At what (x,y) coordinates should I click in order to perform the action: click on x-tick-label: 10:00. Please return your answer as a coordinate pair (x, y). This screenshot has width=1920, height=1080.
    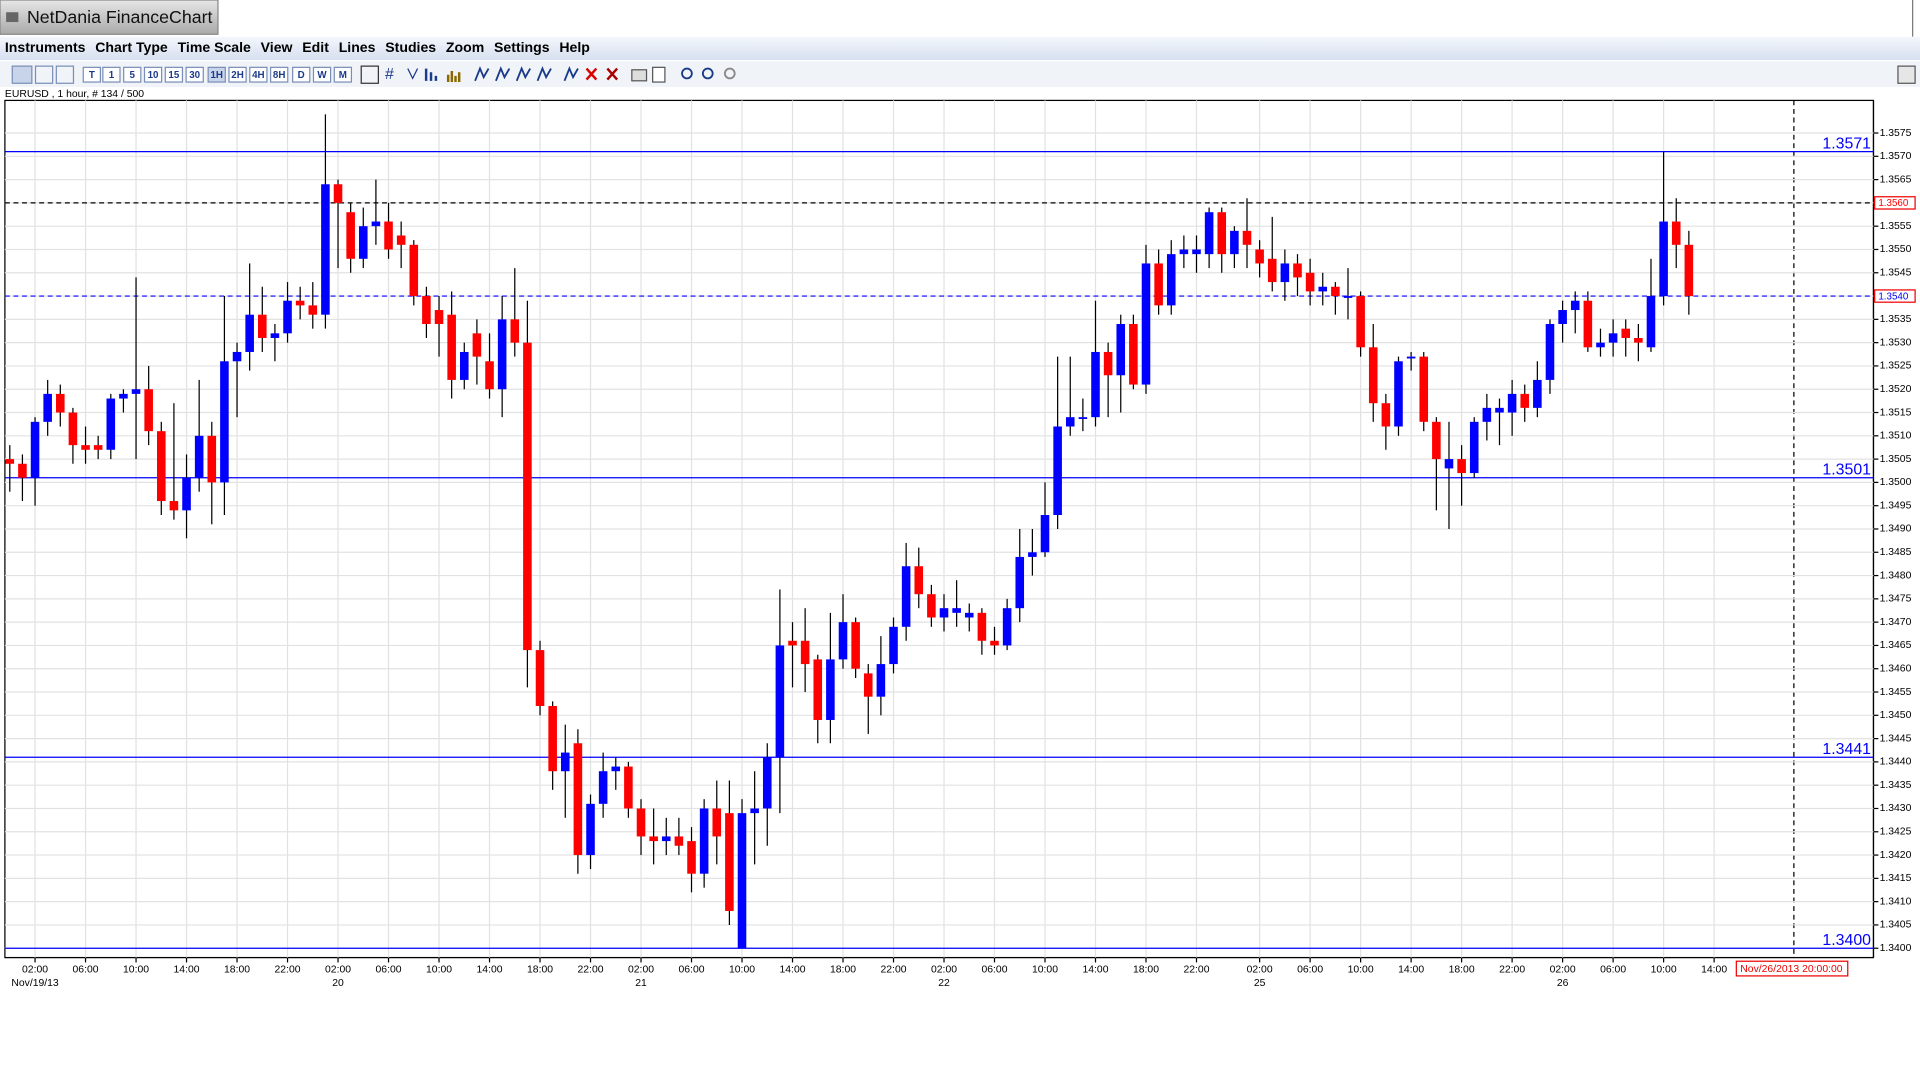
    Looking at the image, I should click on (1361, 970).